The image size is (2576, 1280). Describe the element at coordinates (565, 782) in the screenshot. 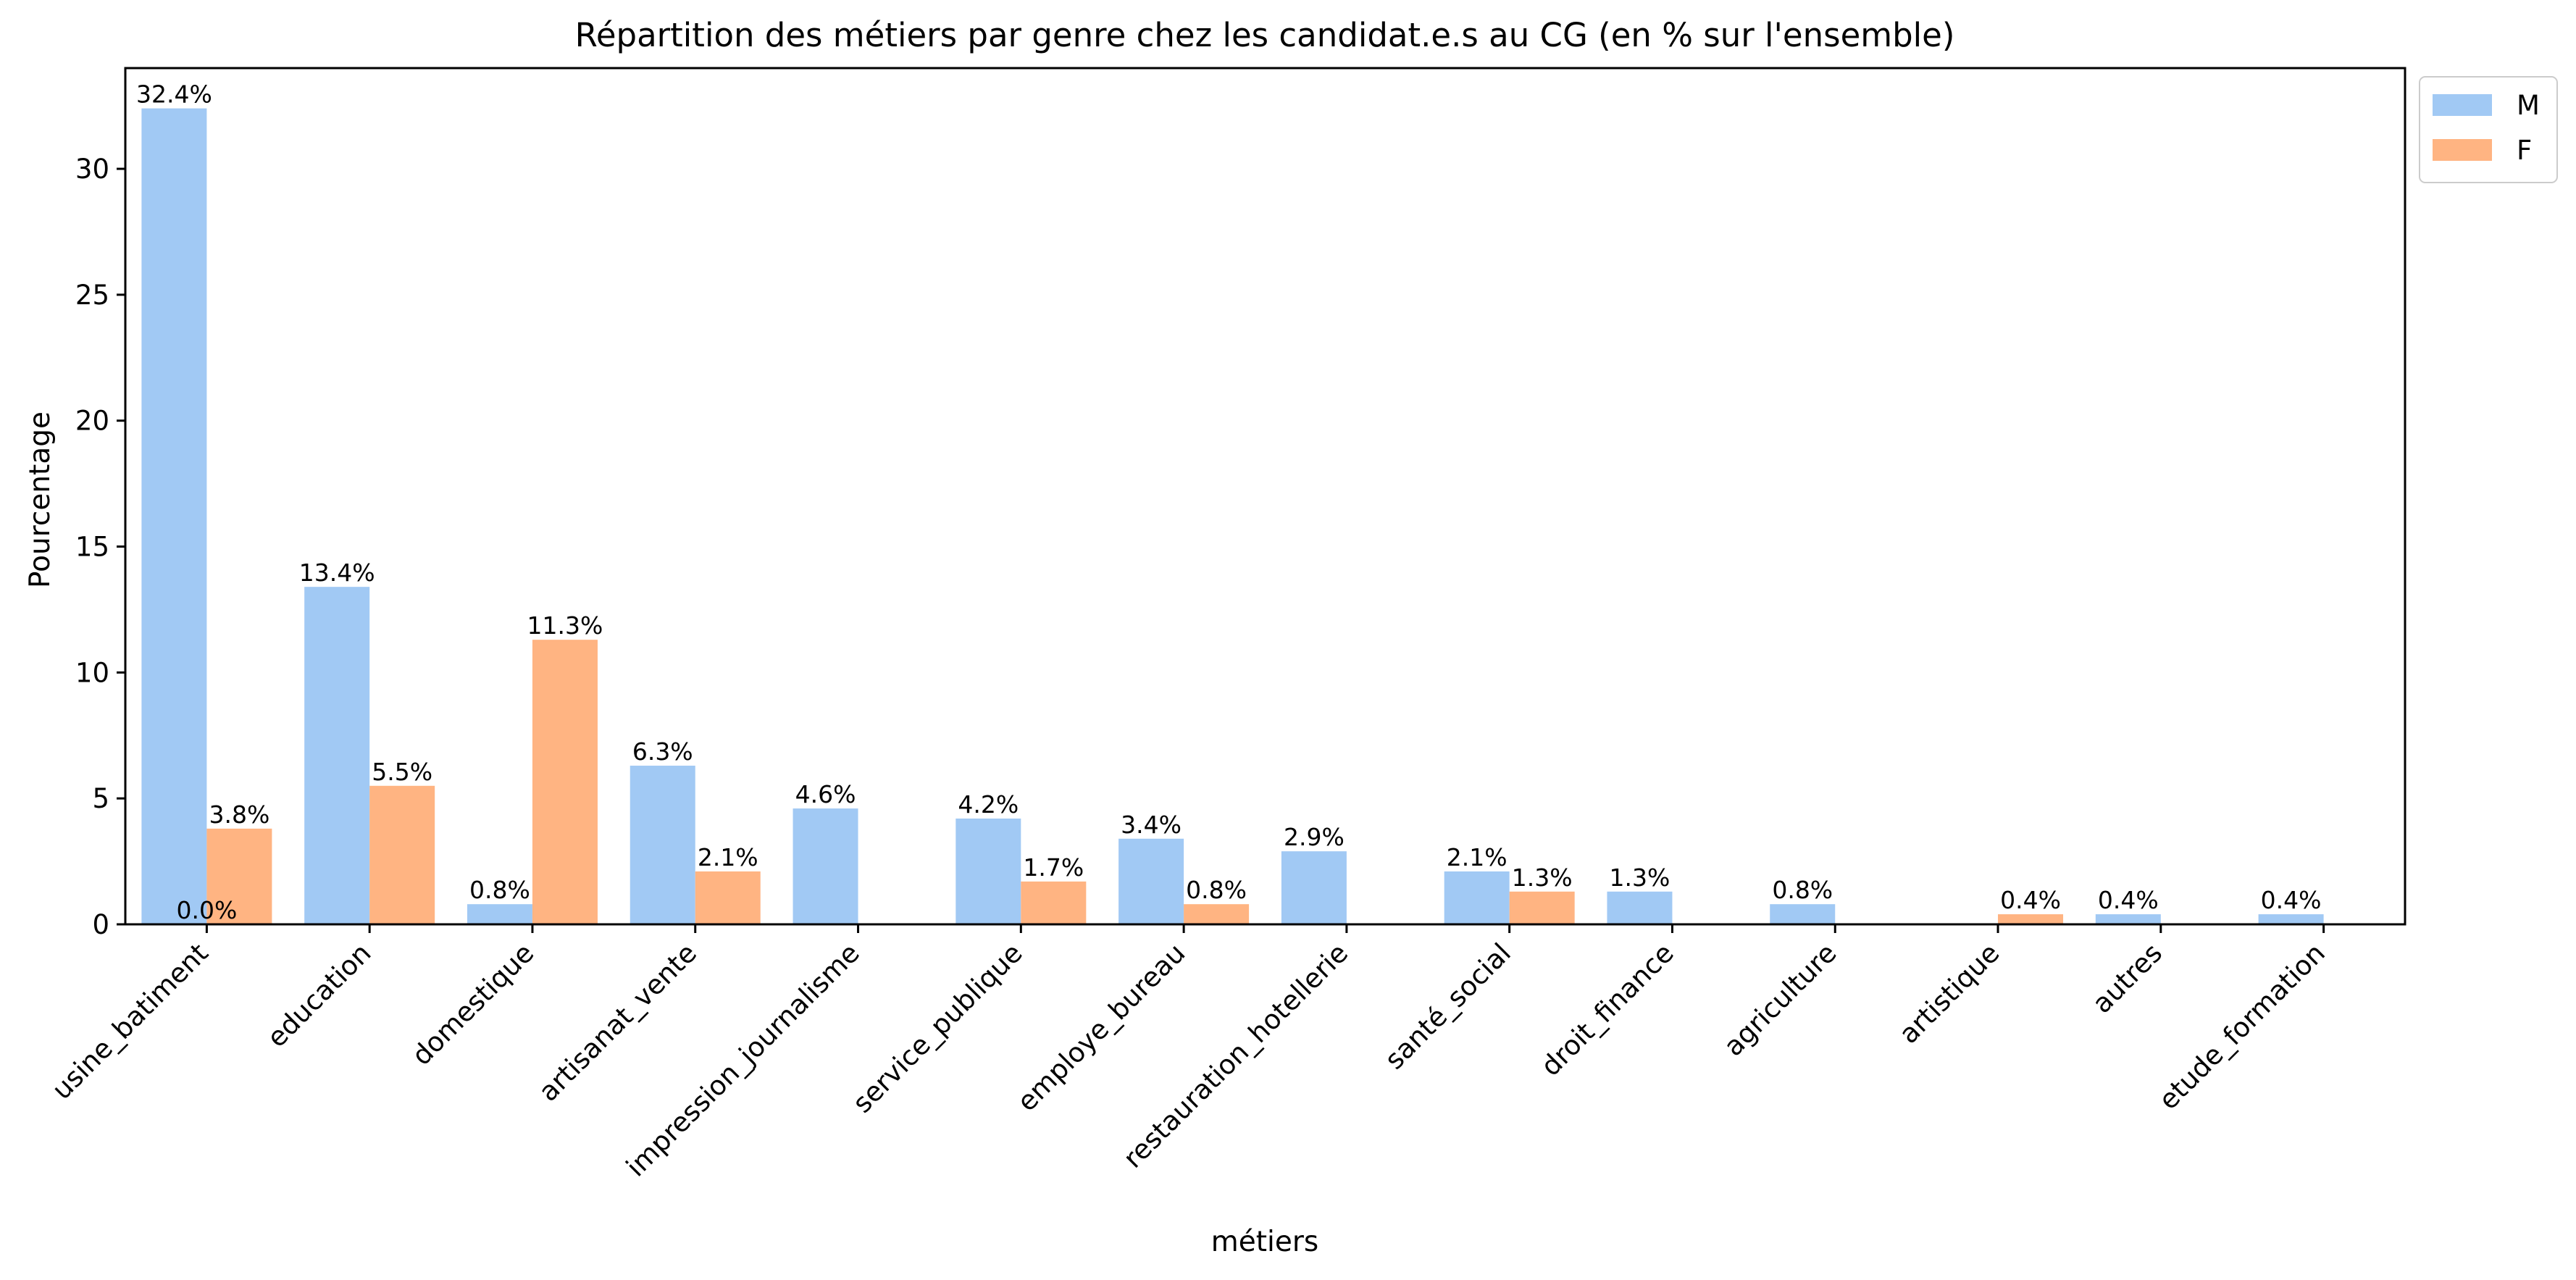

I see `bar-F-domestique` at that location.